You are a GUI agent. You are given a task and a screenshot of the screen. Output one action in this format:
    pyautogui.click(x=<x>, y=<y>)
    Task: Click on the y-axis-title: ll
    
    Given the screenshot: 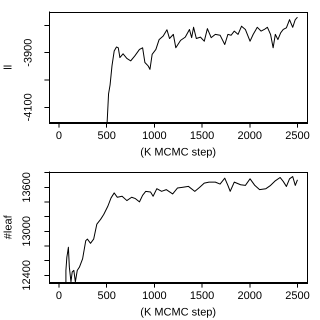 What is the action you would take?
    pyautogui.click(x=8, y=67)
    